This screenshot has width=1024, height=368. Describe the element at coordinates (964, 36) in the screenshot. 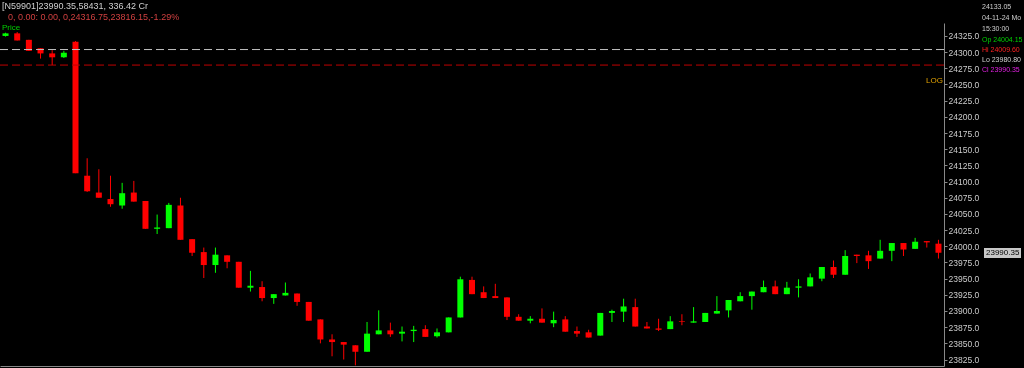

I see `y-tick-label: 24325.0` at that location.